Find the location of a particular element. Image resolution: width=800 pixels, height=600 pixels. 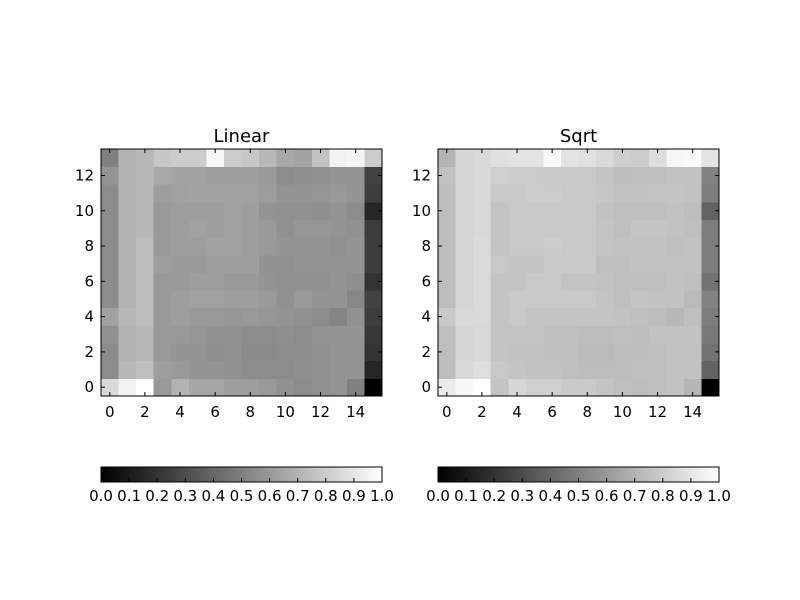

y-tick-label: 2 is located at coordinates (89, 352).